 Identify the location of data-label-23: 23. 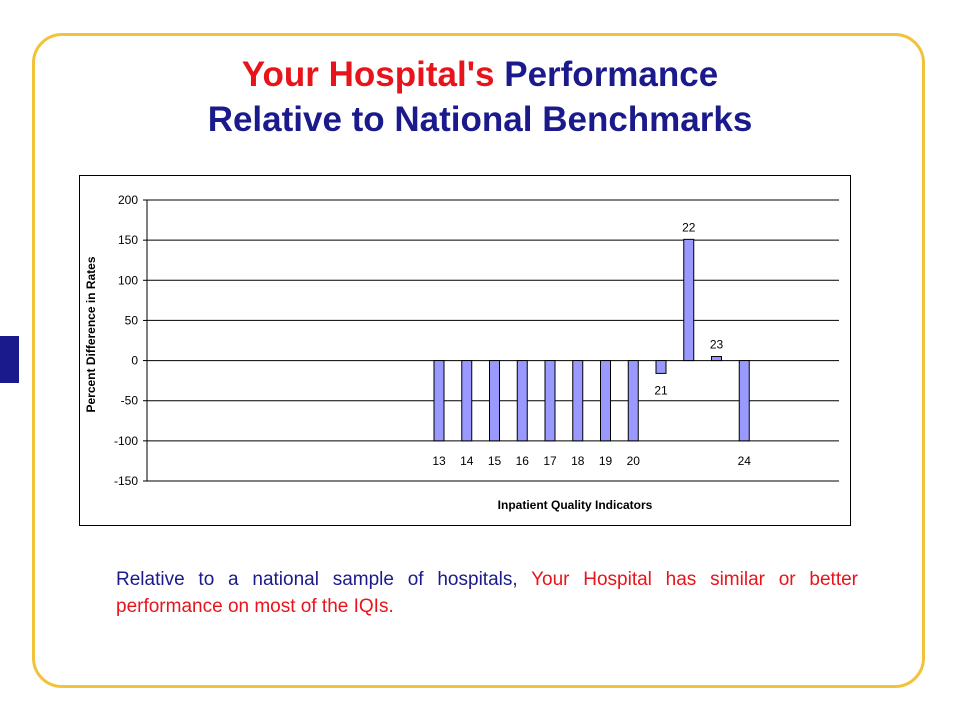
(717, 345).